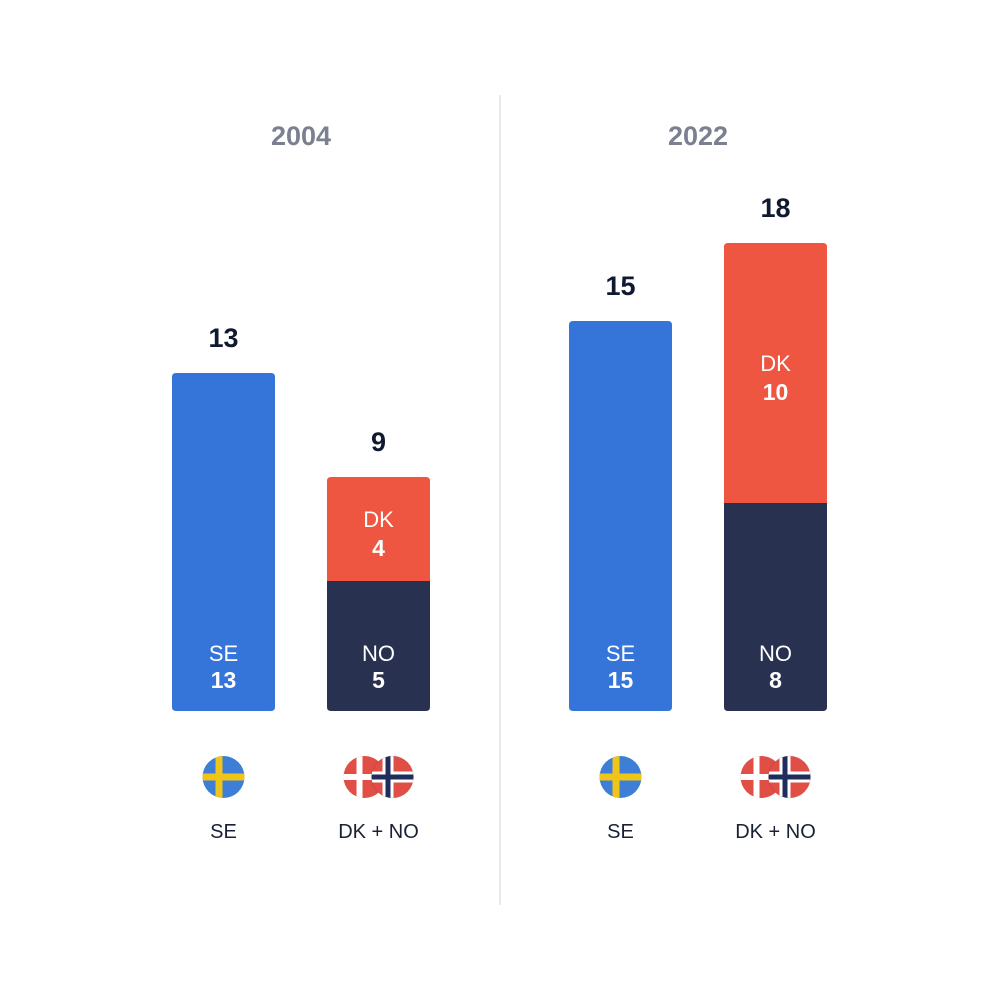 The height and width of the screenshot is (1000, 1000). What do you see at coordinates (776, 392) in the screenshot?
I see `segment-value-label: 10` at bounding box center [776, 392].